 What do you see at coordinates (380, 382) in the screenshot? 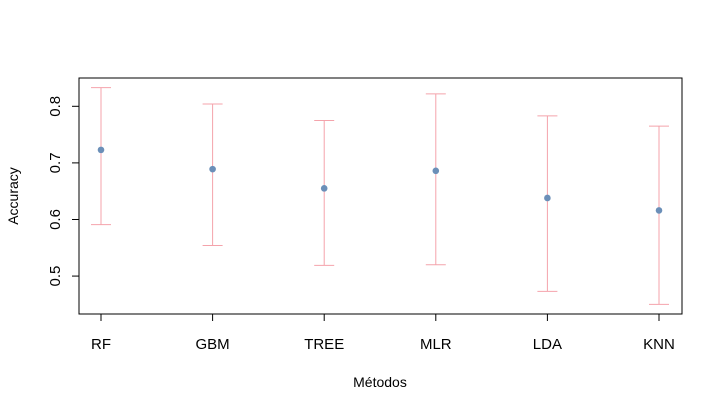
I see `x-axis-label: Métodos` at bounding box center [380, 382].